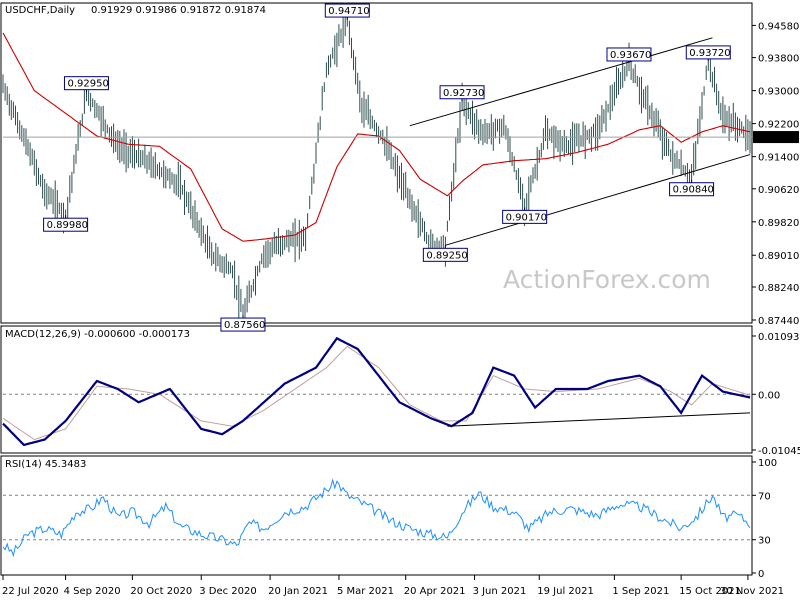 The width and height of the screenshot is (800, 600). I want to click on price-y-tick-label: 0.93800, so click(778, 59).